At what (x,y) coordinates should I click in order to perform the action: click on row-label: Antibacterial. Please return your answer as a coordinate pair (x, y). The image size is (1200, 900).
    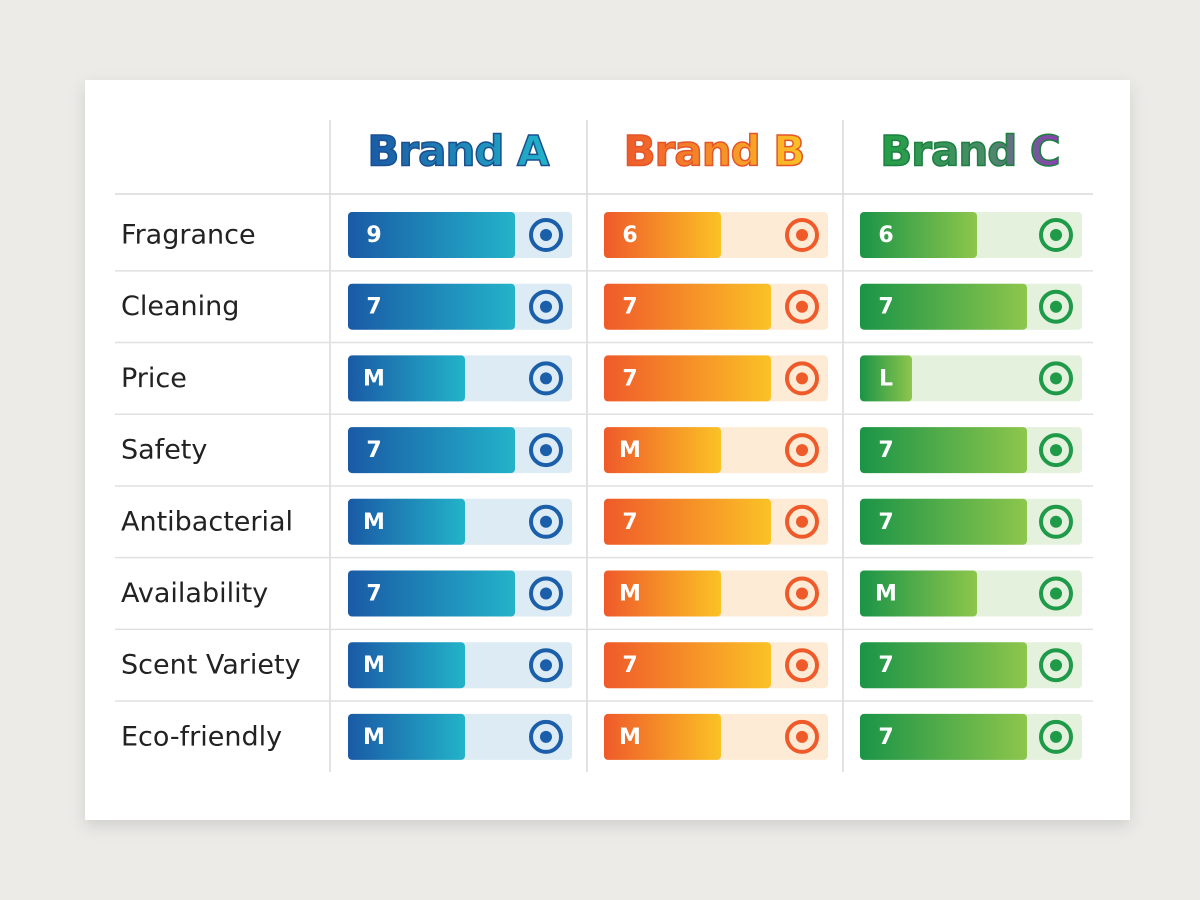
    Looking at the image, I should click on (207, 521).